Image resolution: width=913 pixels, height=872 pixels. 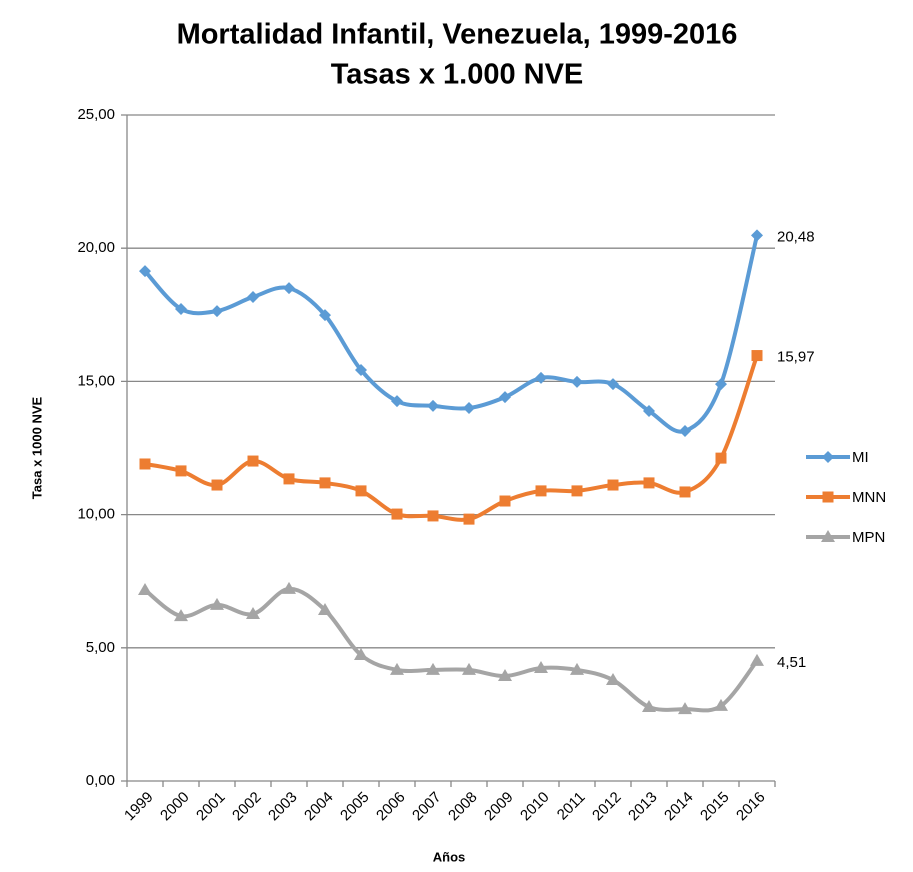 I want to click on x-tick-label: 2009, so click(x=499, y=807).